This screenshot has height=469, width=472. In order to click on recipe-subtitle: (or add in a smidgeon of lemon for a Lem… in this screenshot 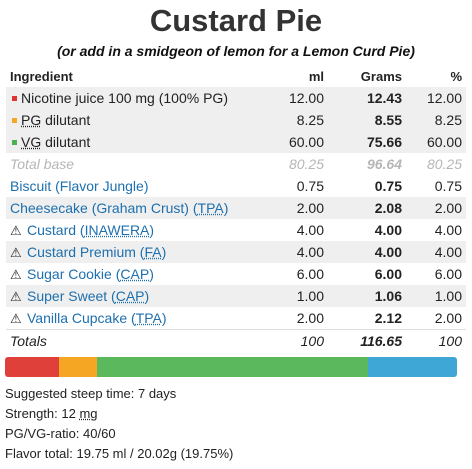, I will do `click(236, 51)`.